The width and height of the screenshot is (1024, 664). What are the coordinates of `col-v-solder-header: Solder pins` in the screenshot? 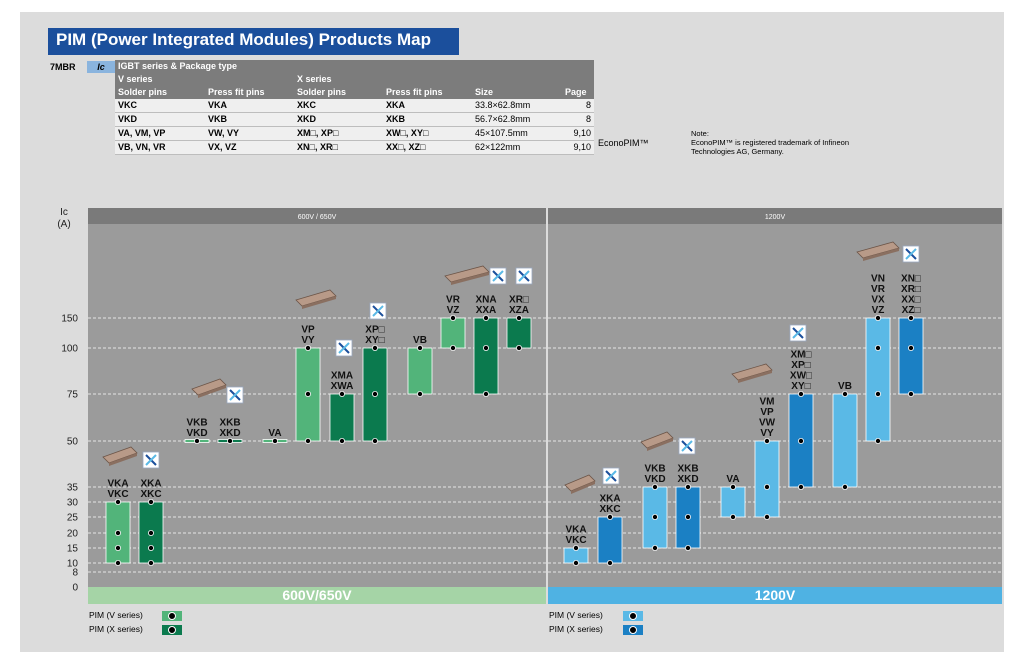 It's located at (160, 92).